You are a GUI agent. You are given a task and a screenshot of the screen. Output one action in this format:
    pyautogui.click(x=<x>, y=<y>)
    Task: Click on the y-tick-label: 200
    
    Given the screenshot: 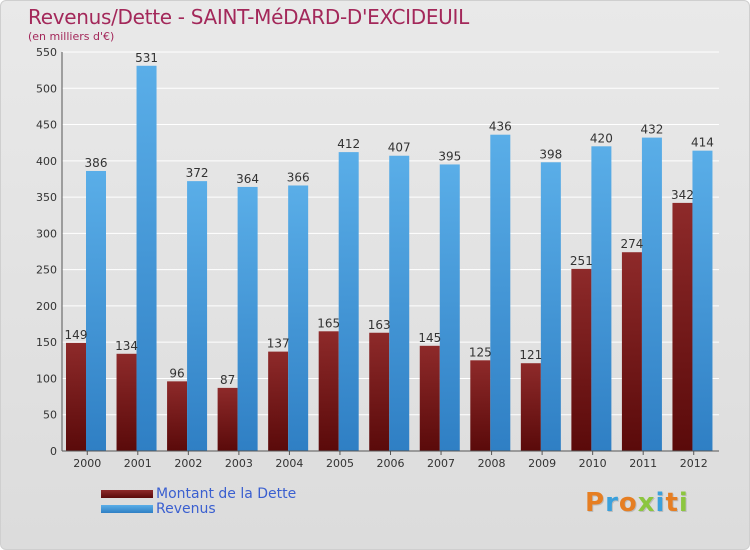 What is the action you would take?
    pyautogui.click(x=46, y=306)
    